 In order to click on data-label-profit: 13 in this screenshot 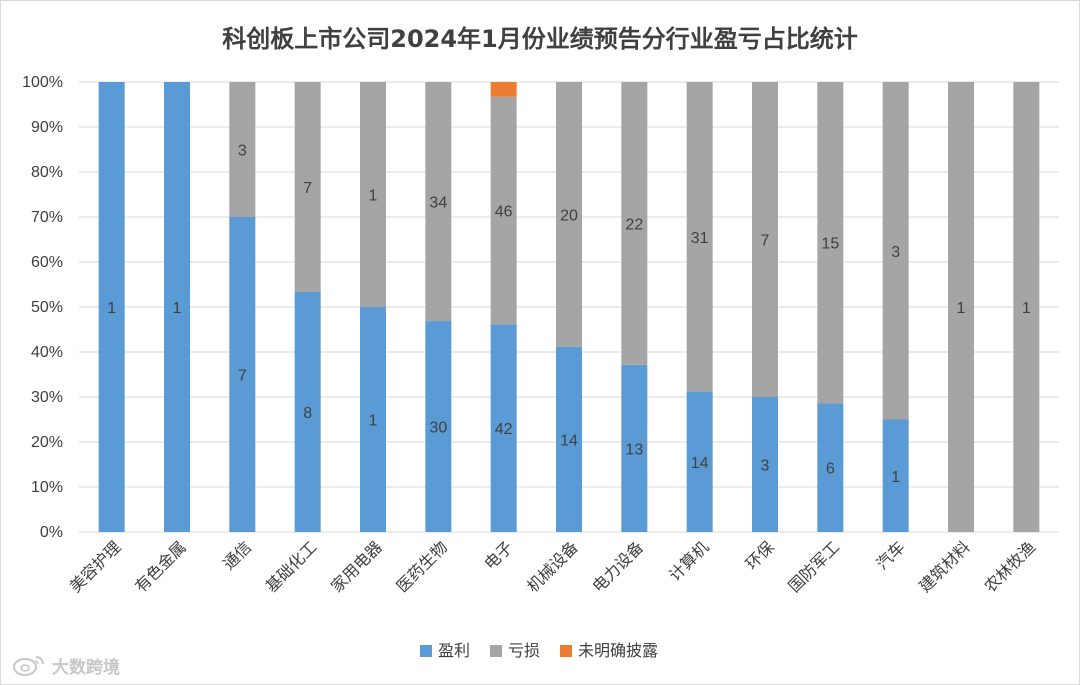, I will do `click(634, 449)`.